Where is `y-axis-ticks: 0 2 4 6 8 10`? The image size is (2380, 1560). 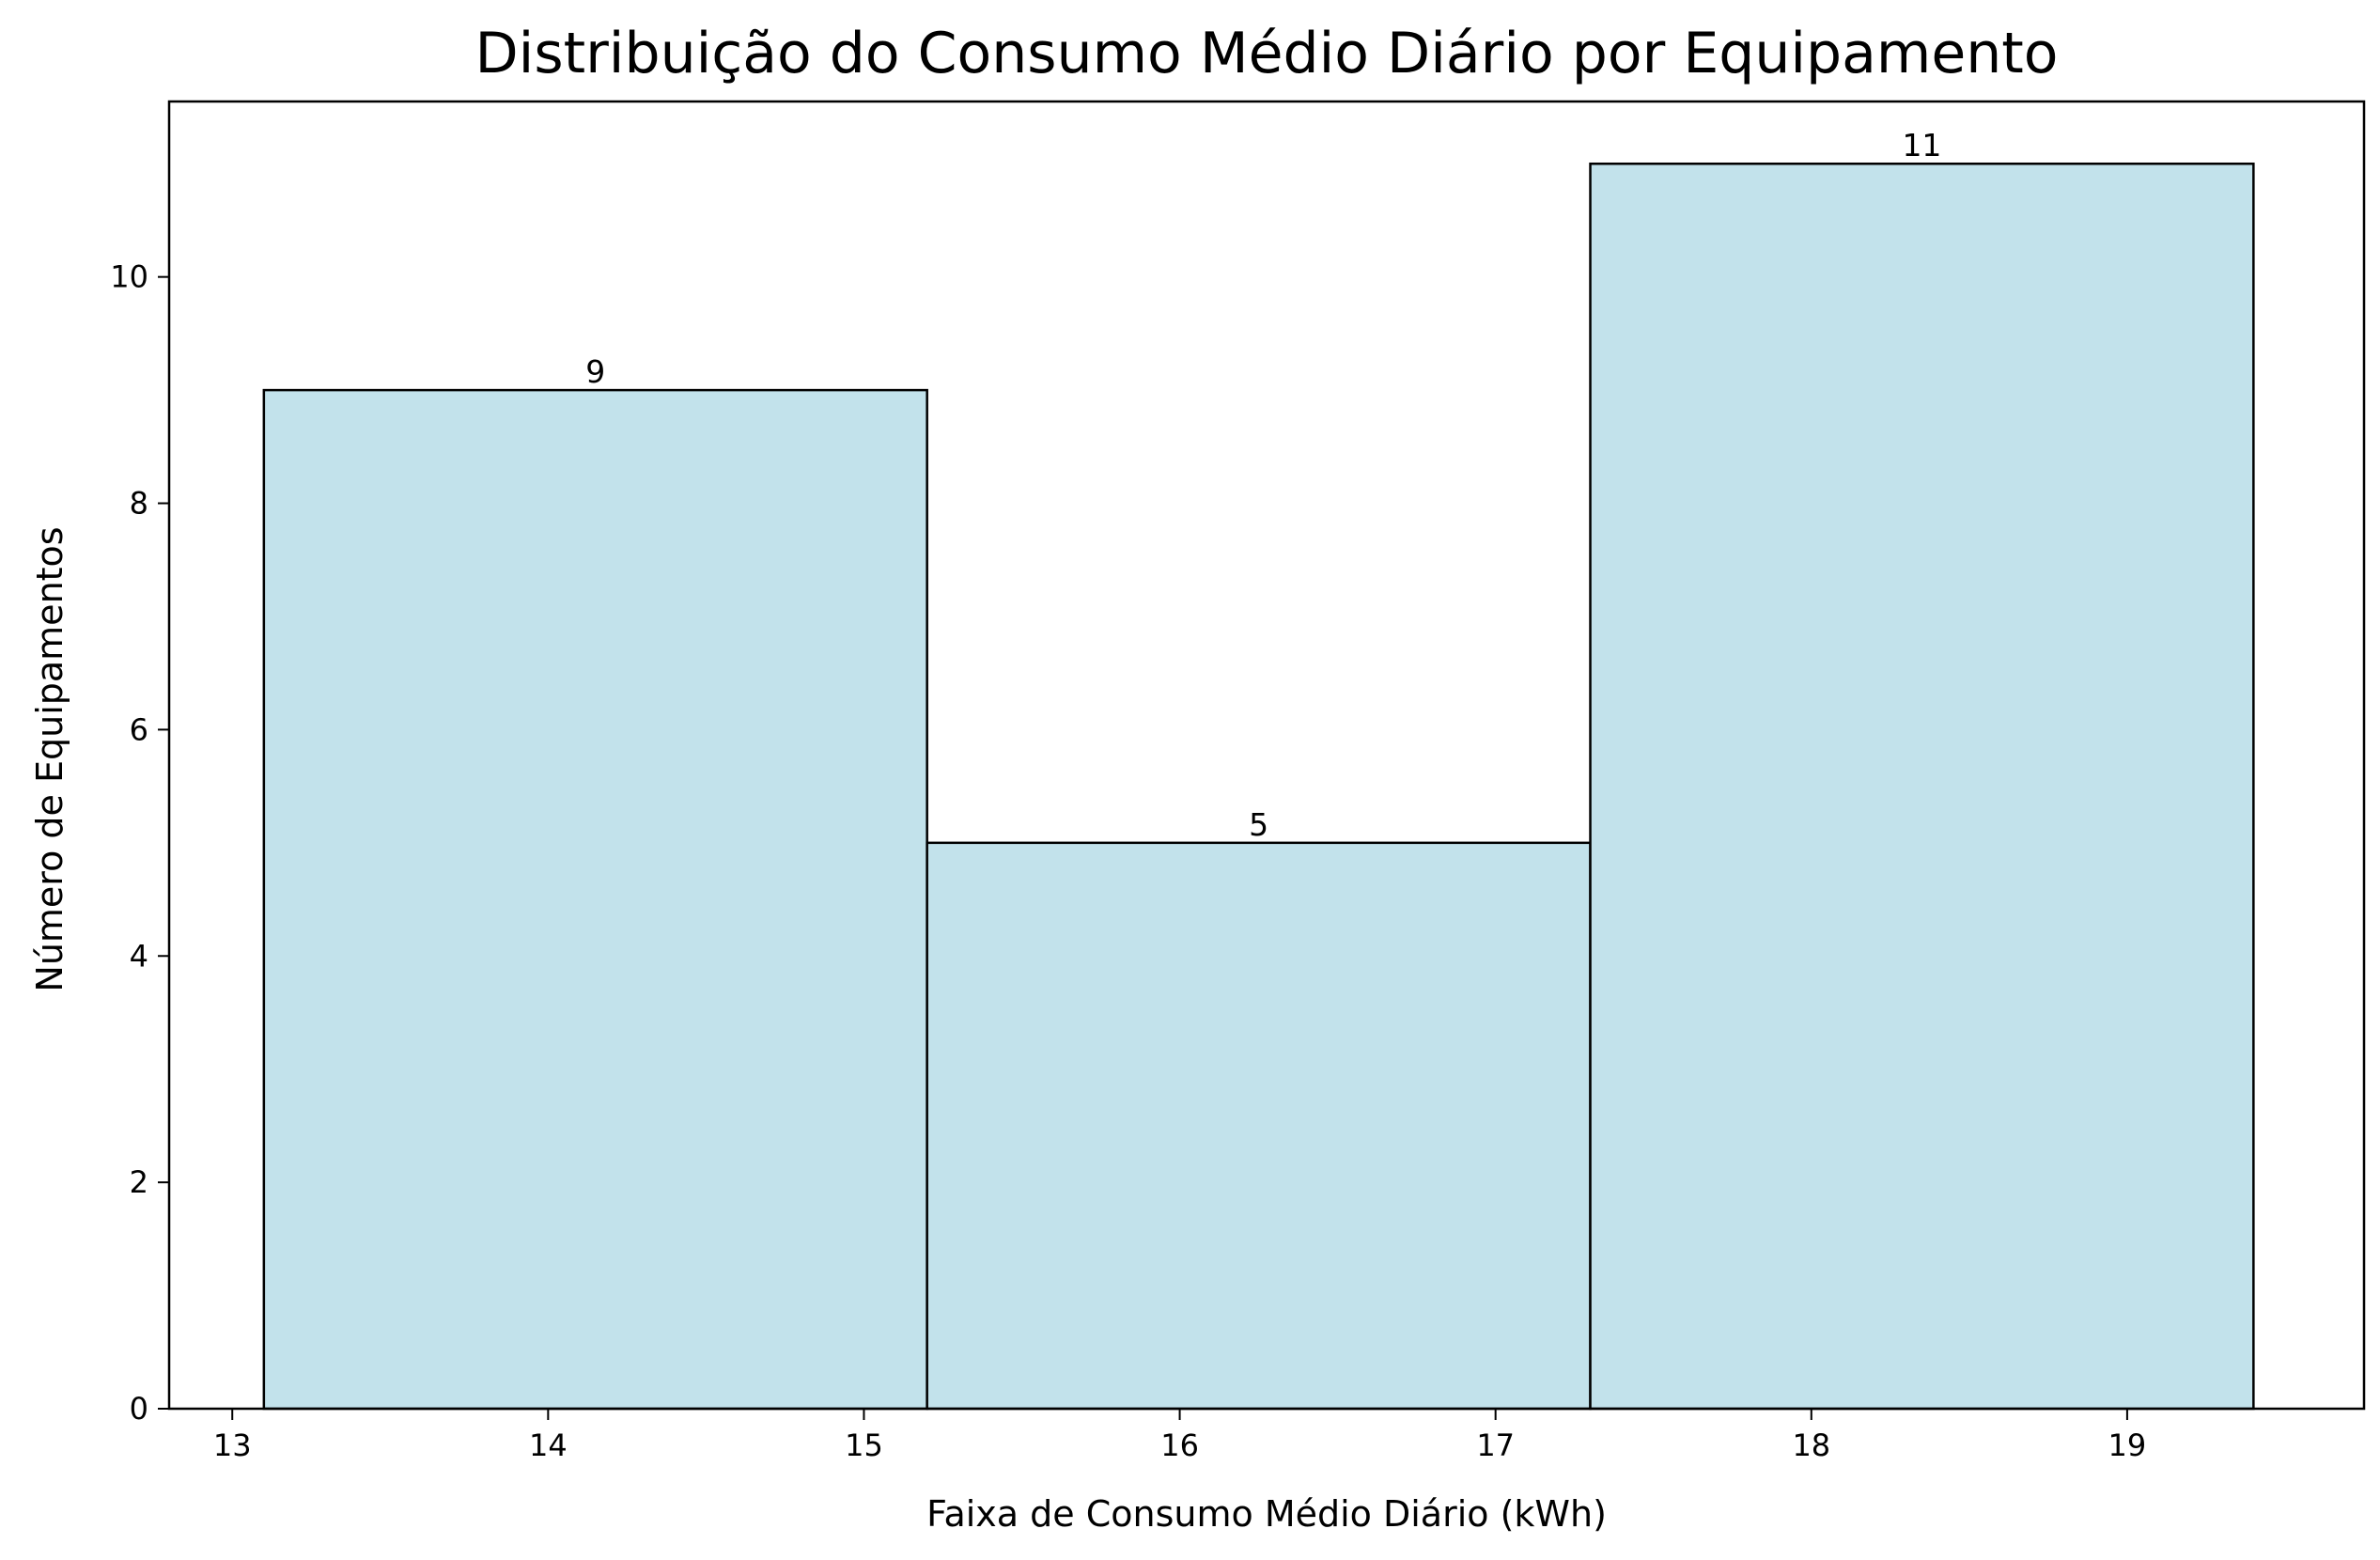
y-axis-ticks: 0 2 4 6 8 10 is located at coordinates (139, 843).